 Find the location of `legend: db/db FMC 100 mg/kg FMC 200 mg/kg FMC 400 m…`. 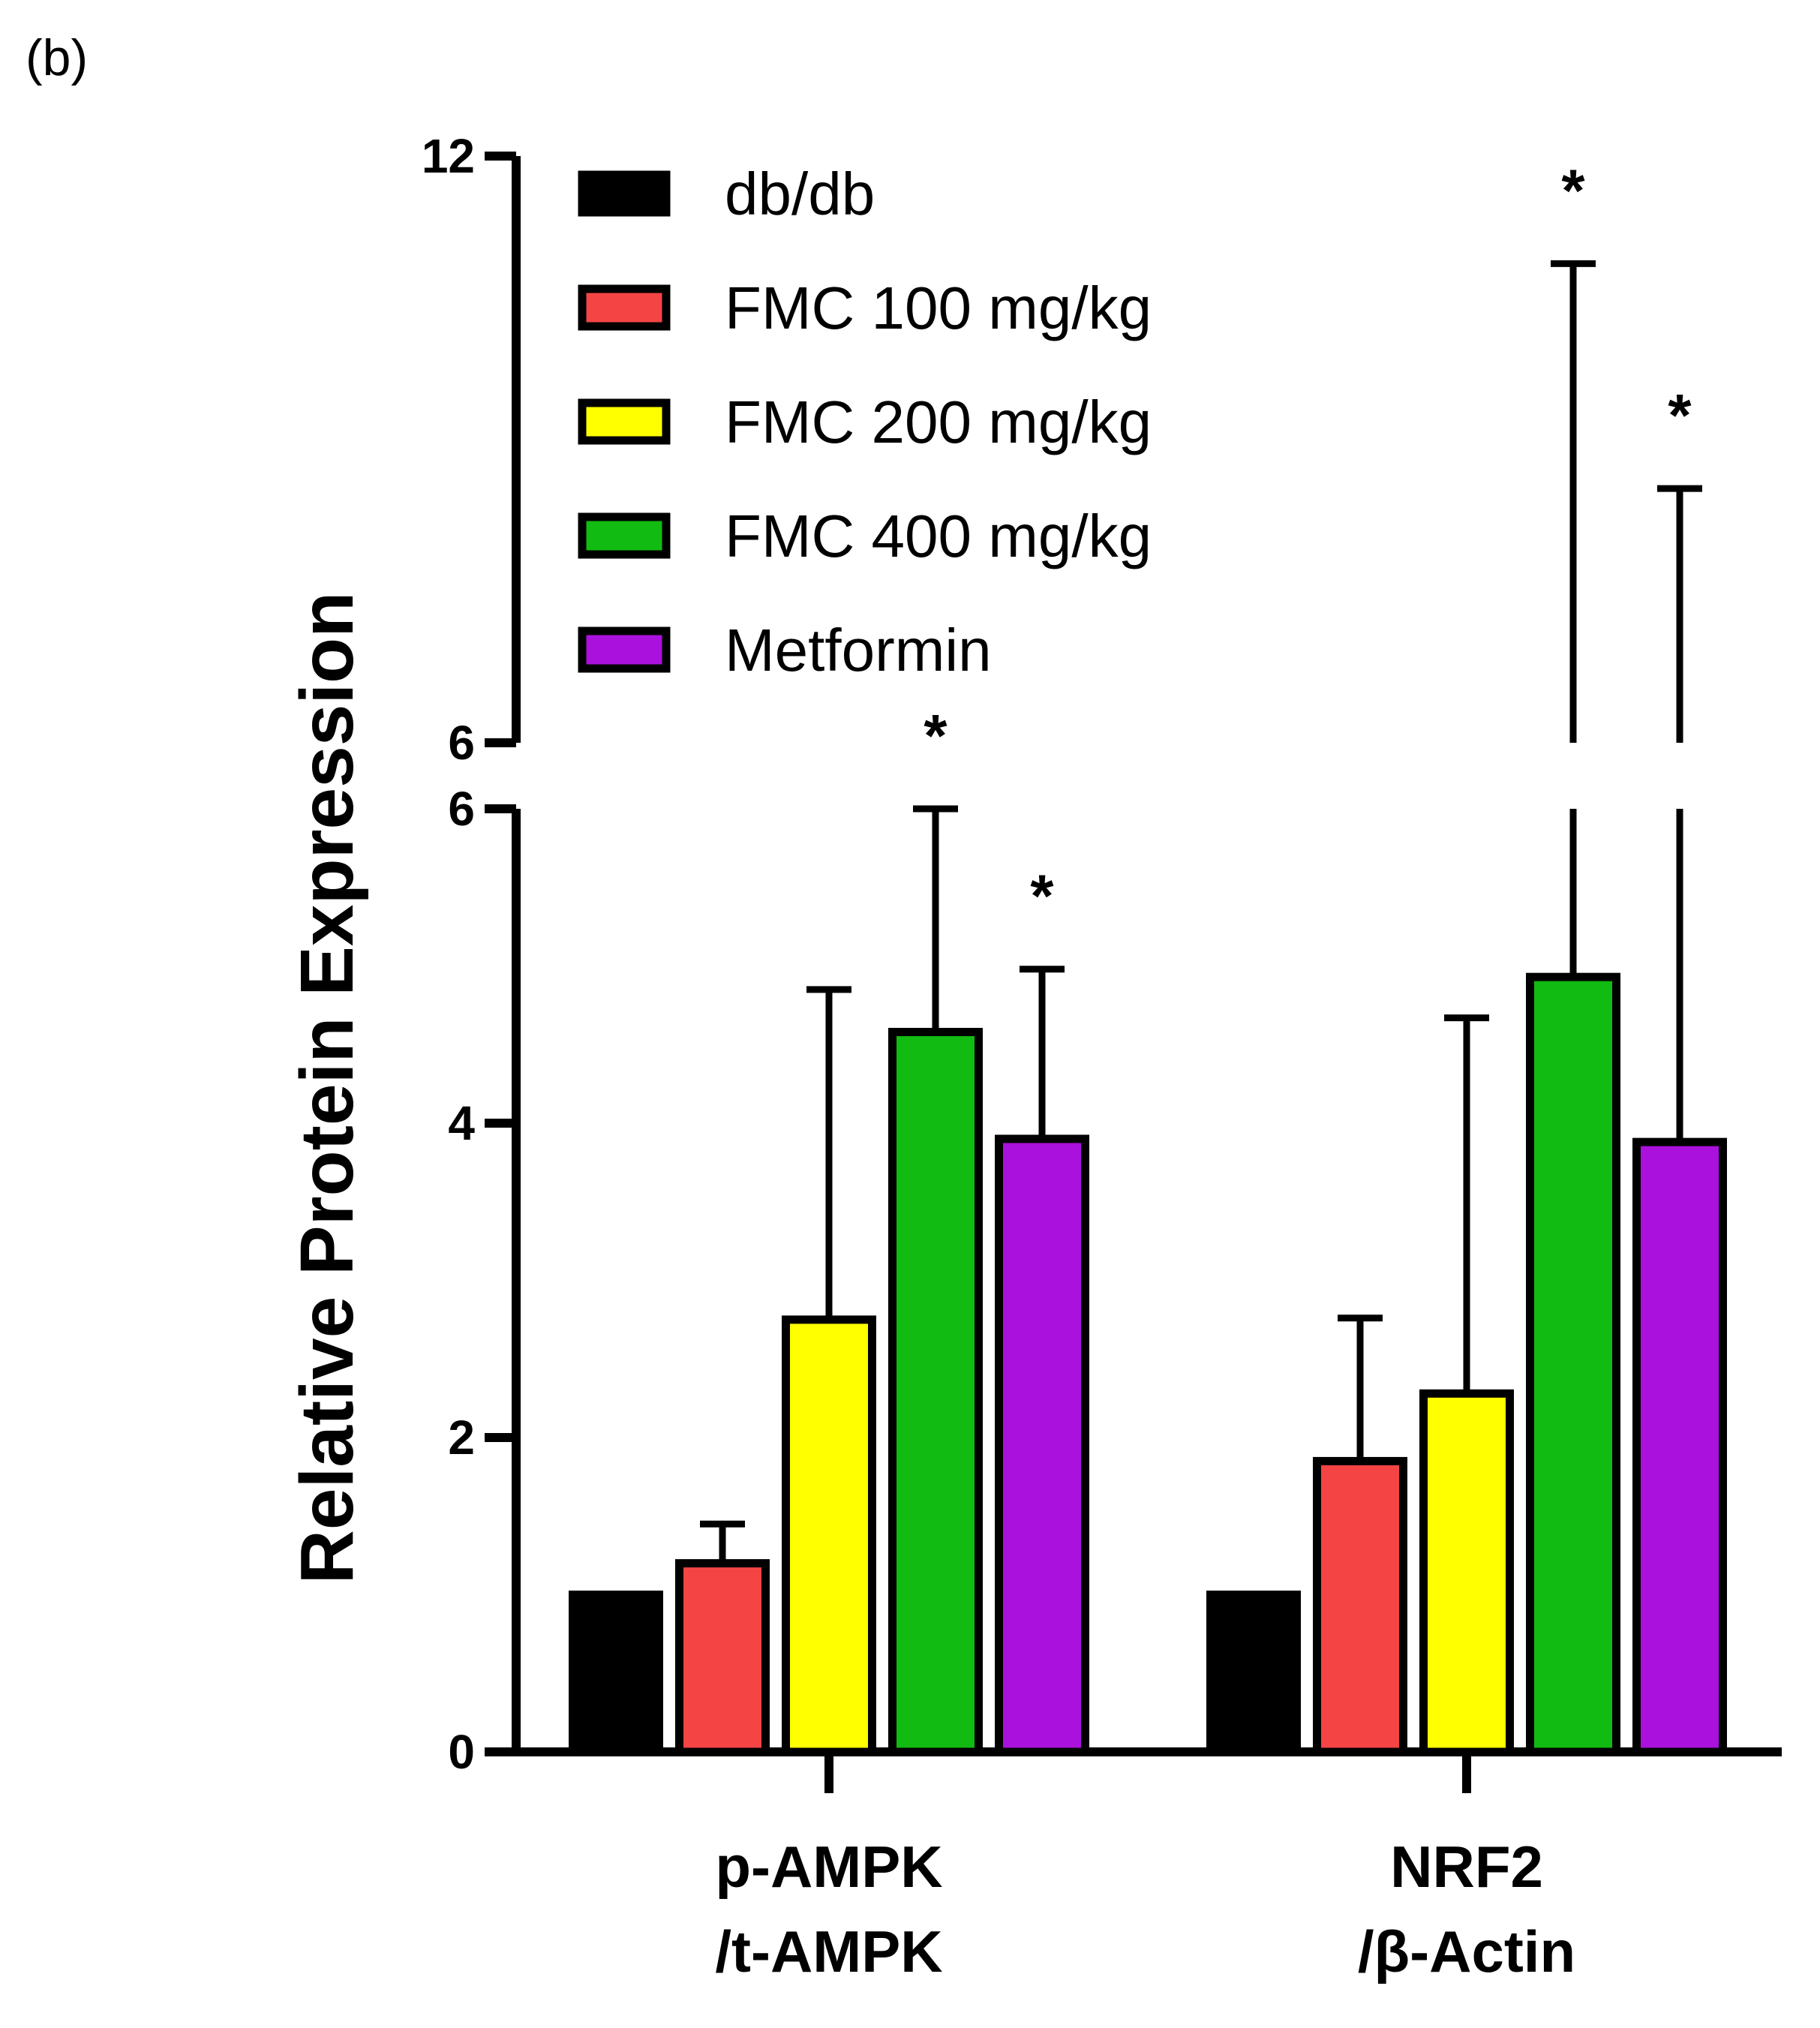

legend: db/db FMC 100 mg/kg FMC 200 mg/kg FMC 400 m… is located at coordinates (865, 422).